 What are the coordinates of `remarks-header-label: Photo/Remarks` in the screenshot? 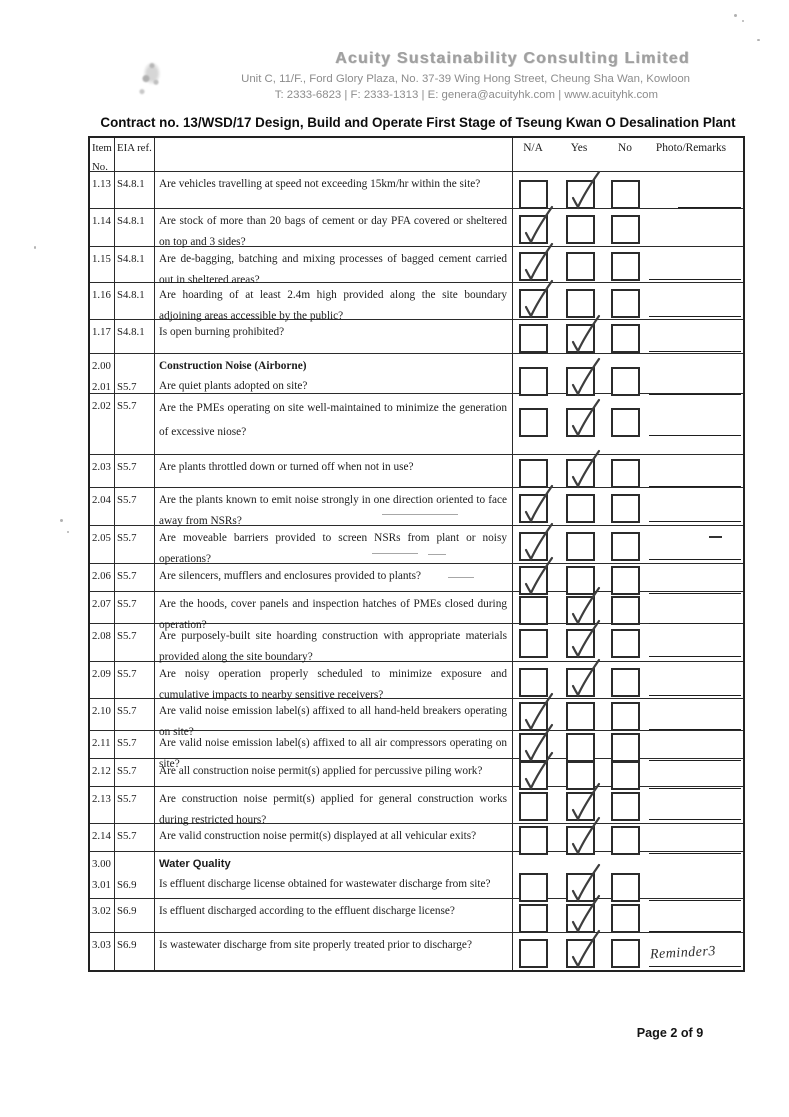 It's located at (691, 148).